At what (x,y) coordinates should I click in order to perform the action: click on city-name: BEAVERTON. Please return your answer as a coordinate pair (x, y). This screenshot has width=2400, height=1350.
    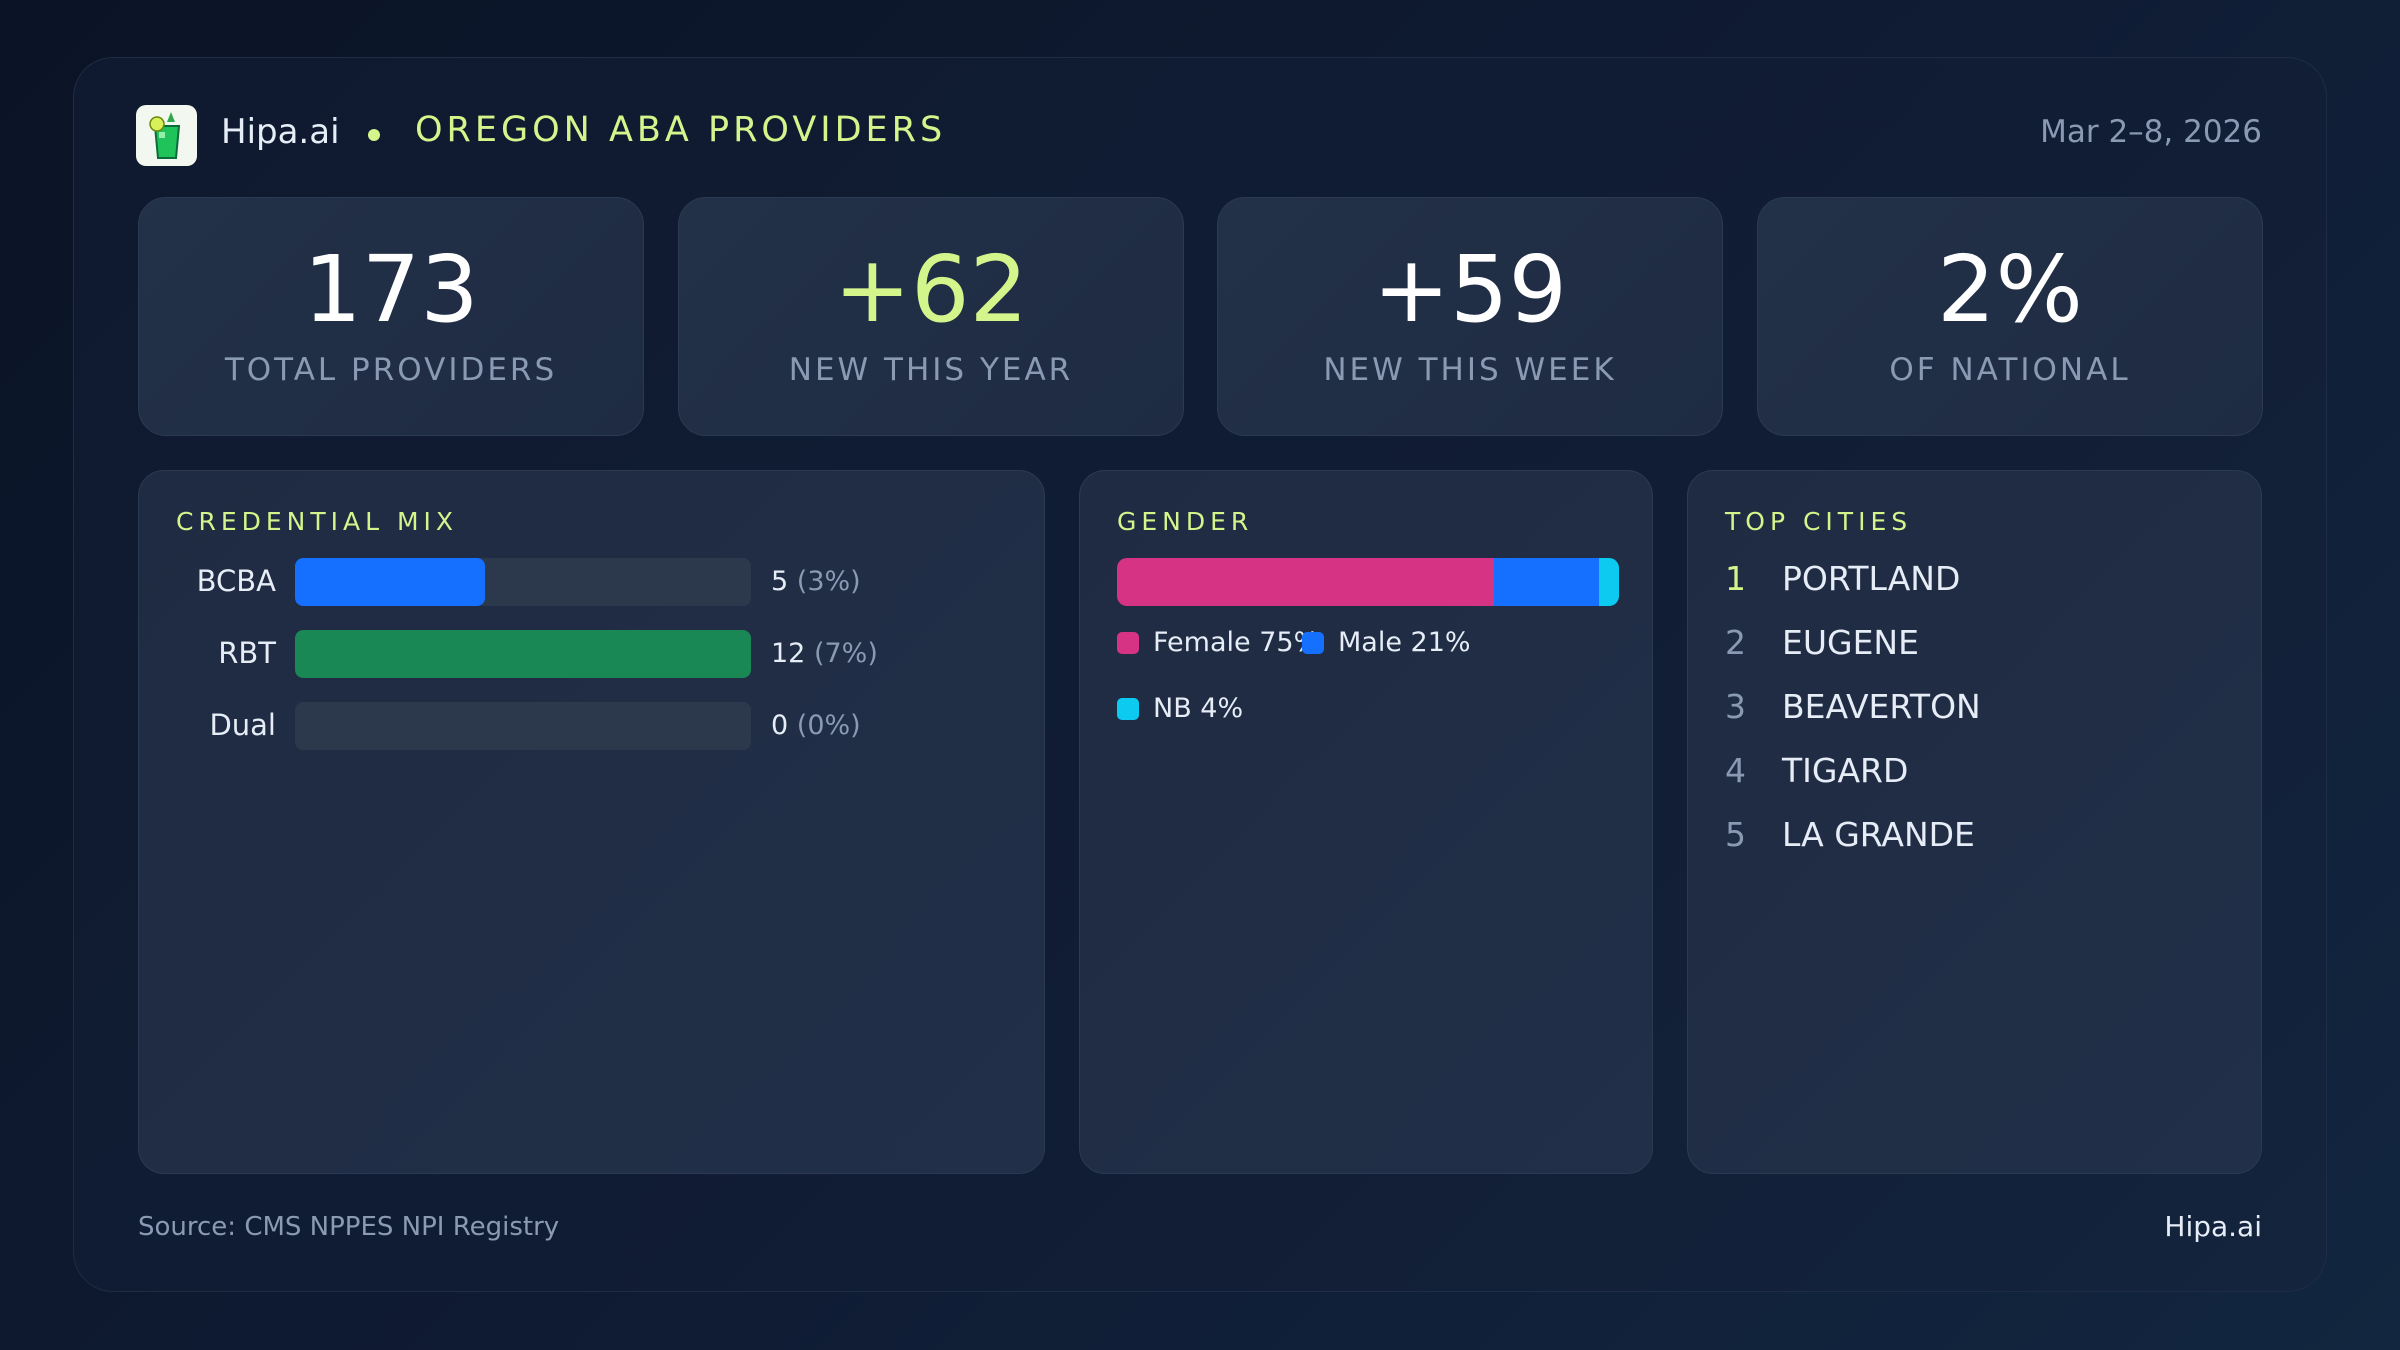
    Looking at the image, I should click on (1881, 706).